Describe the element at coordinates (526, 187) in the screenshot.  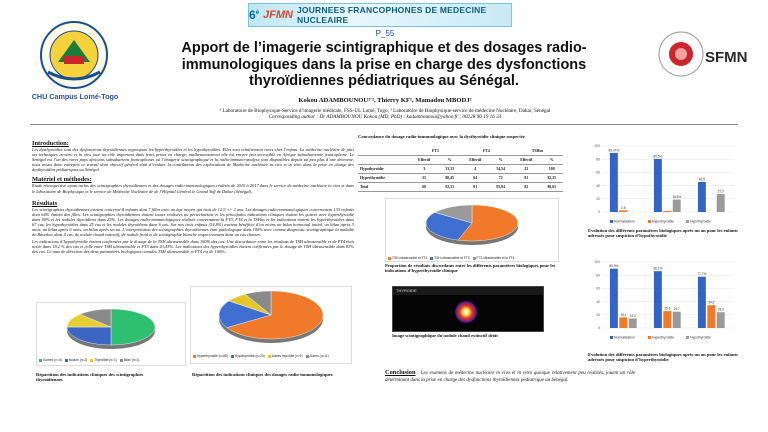
I see `table-cell: 82` at that location.